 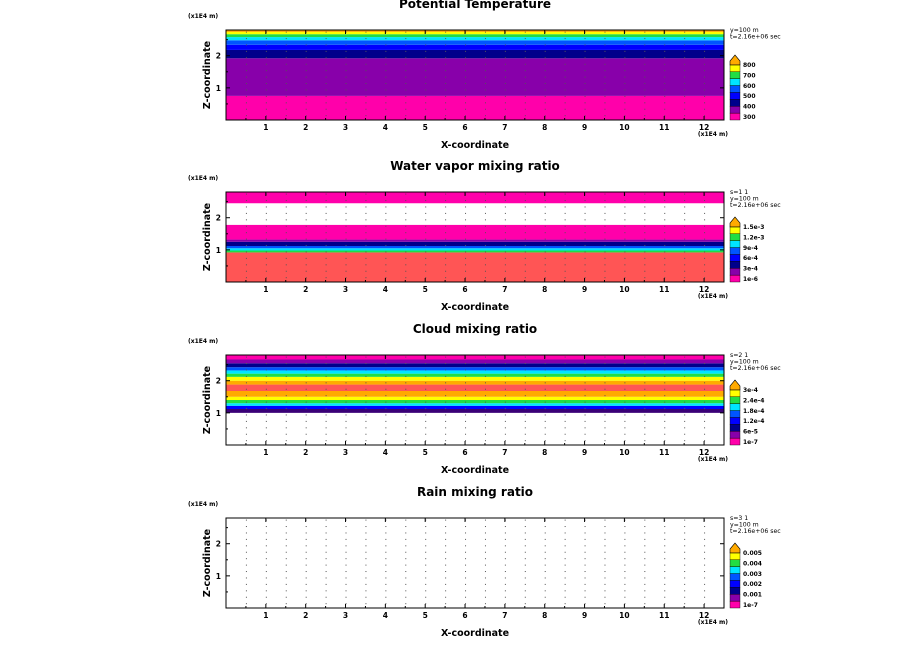 What do you see at coordinates (475, 400) in the screenshot?
I see `plot-frame` at bounding box center [475, 400].